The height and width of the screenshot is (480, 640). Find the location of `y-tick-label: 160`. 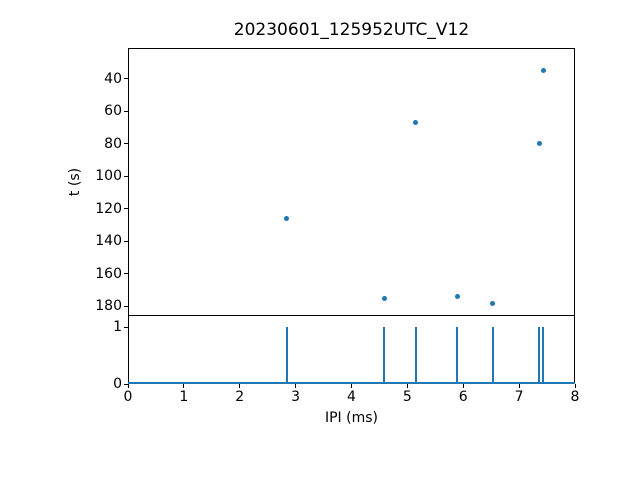

y-tick-label: 160 is located at coordinates (108, 273).